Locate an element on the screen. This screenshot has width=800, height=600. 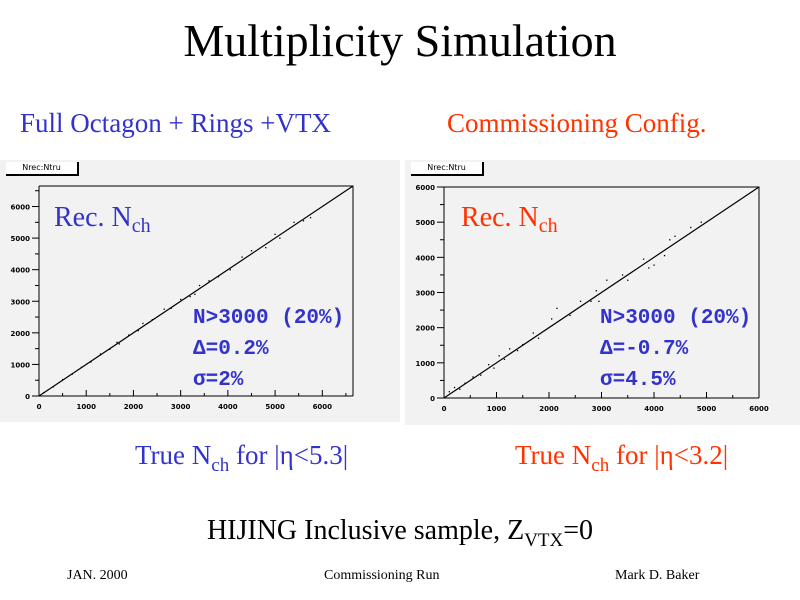
right-x-axis-title: True Nch for |η<3.2| is located at coordinates (621, 457).